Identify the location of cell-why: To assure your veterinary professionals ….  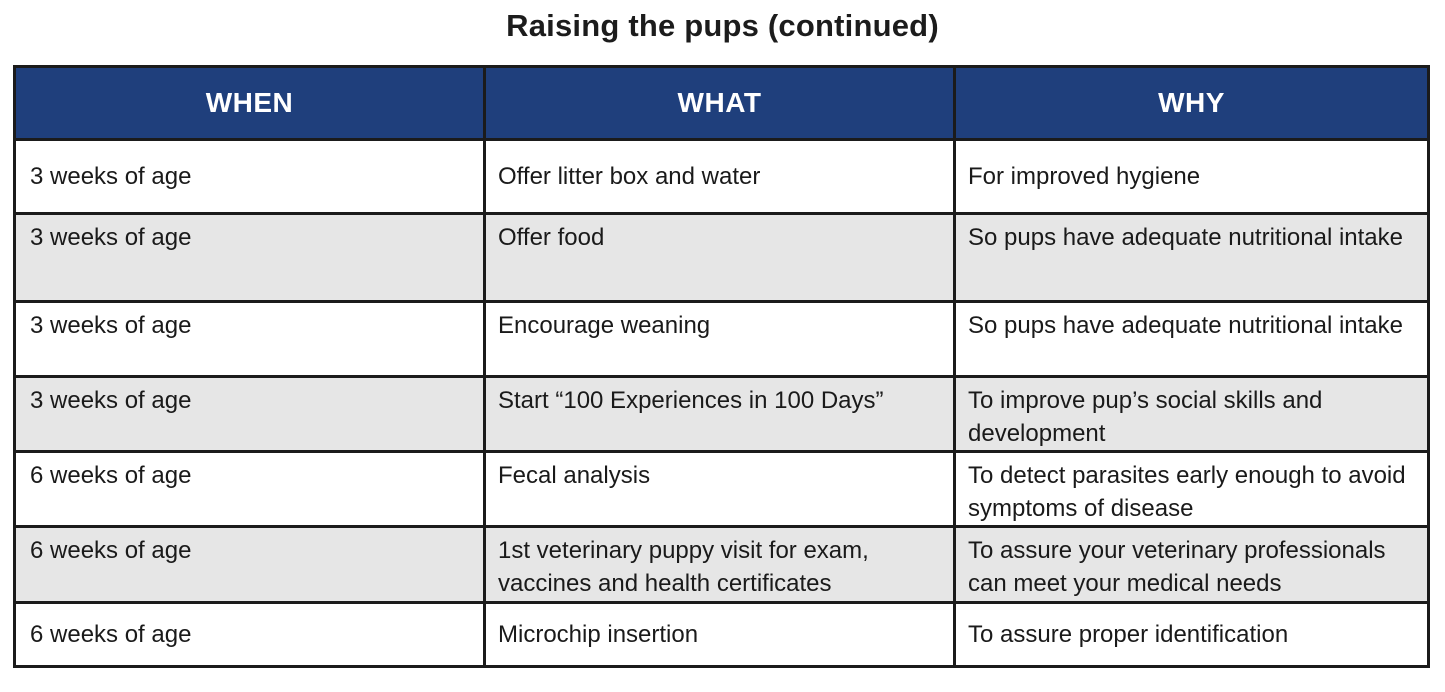
(1191, 564).